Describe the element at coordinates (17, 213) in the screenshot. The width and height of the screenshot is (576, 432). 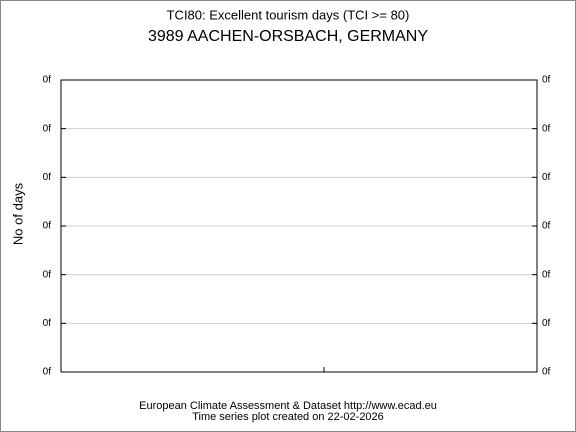
I see `y-axis-label: No of days` at that location.